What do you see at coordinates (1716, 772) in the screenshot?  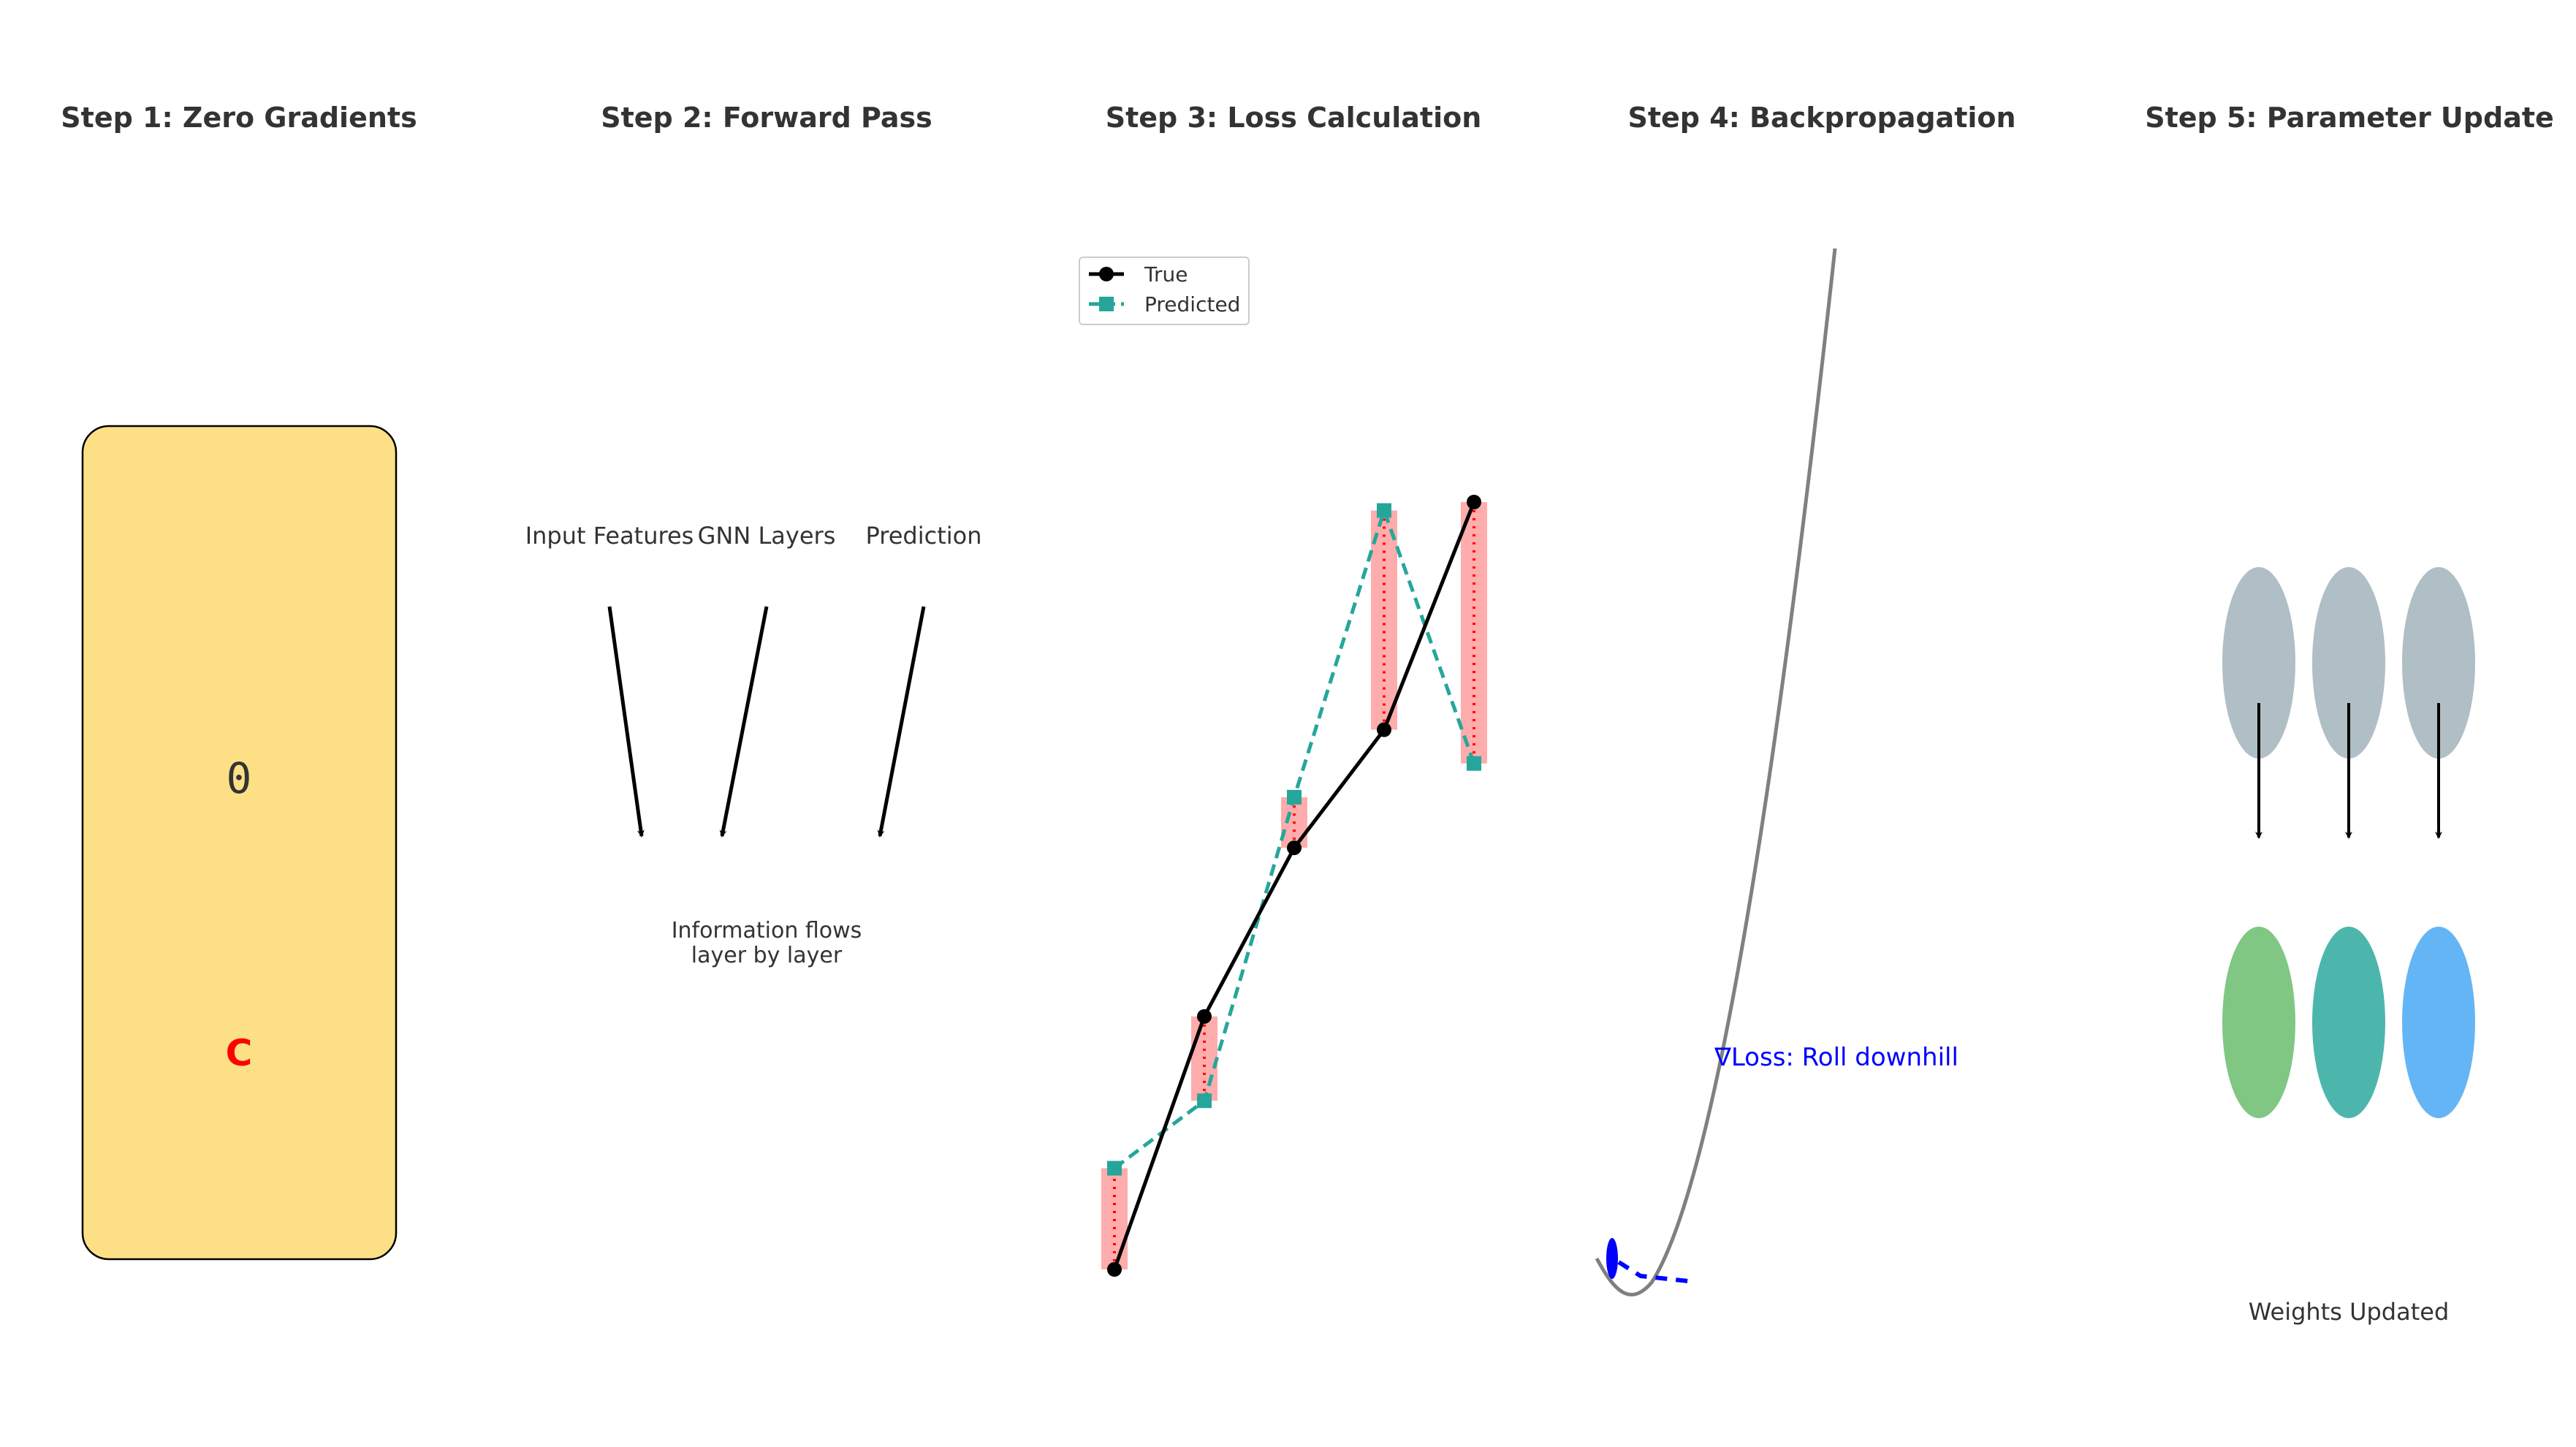 I see `loss-curve` at bounding box center [1716, 772].